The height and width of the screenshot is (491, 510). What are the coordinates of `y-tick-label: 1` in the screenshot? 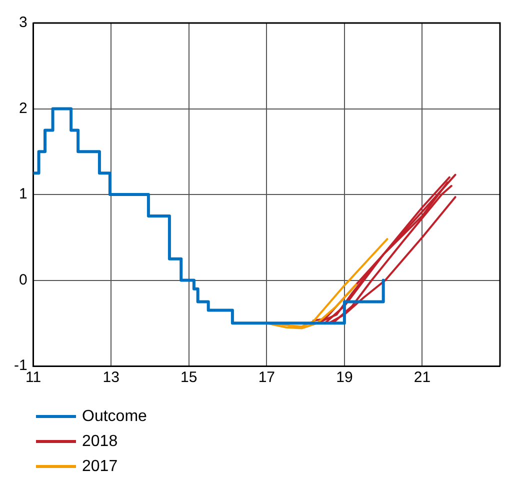 It's located at (23, 194).